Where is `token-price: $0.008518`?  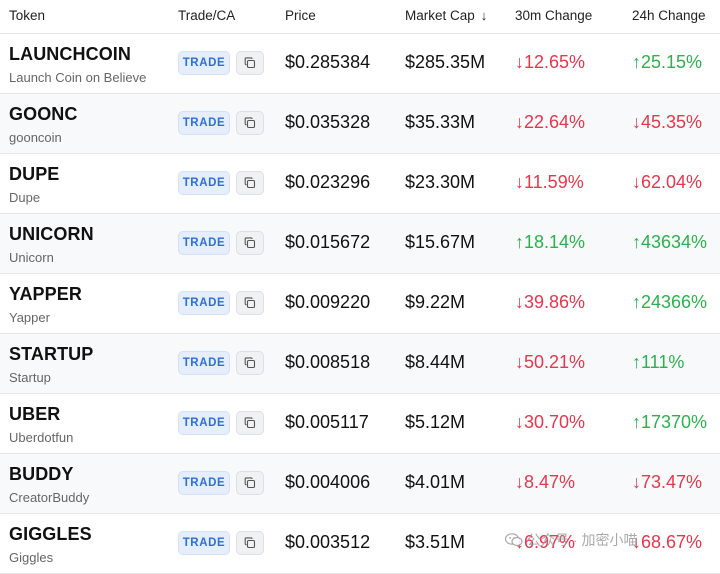
token-price: $0.008518 is located at coordinates (328, 362).